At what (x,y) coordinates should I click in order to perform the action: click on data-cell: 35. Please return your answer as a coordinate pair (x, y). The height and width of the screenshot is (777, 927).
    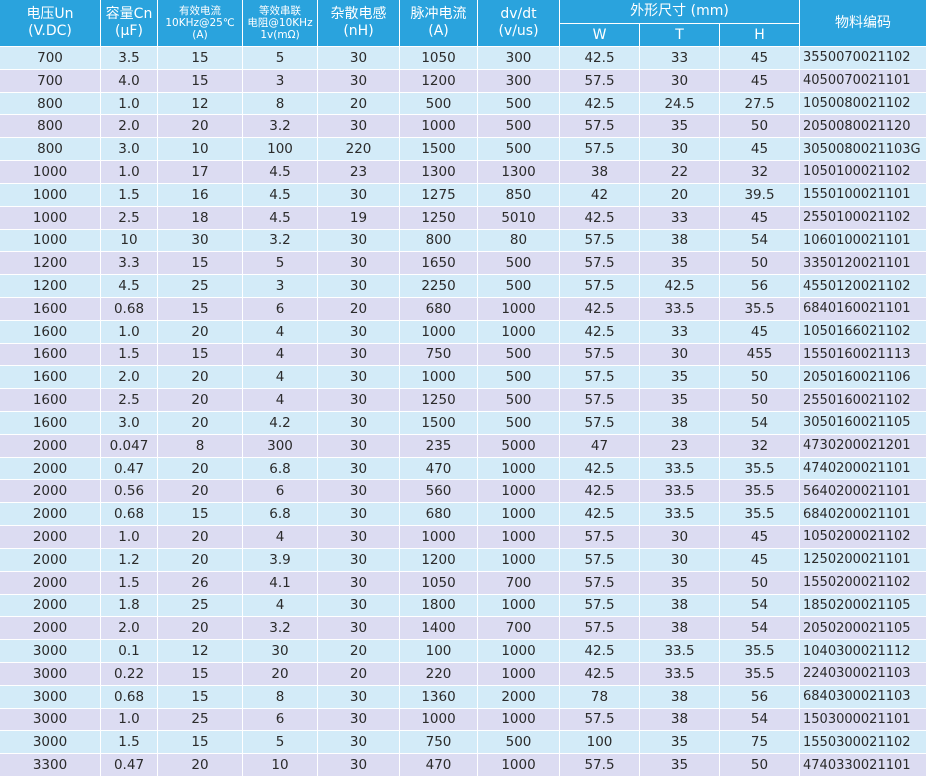
    Looking at the image, I should click on (680, 264).